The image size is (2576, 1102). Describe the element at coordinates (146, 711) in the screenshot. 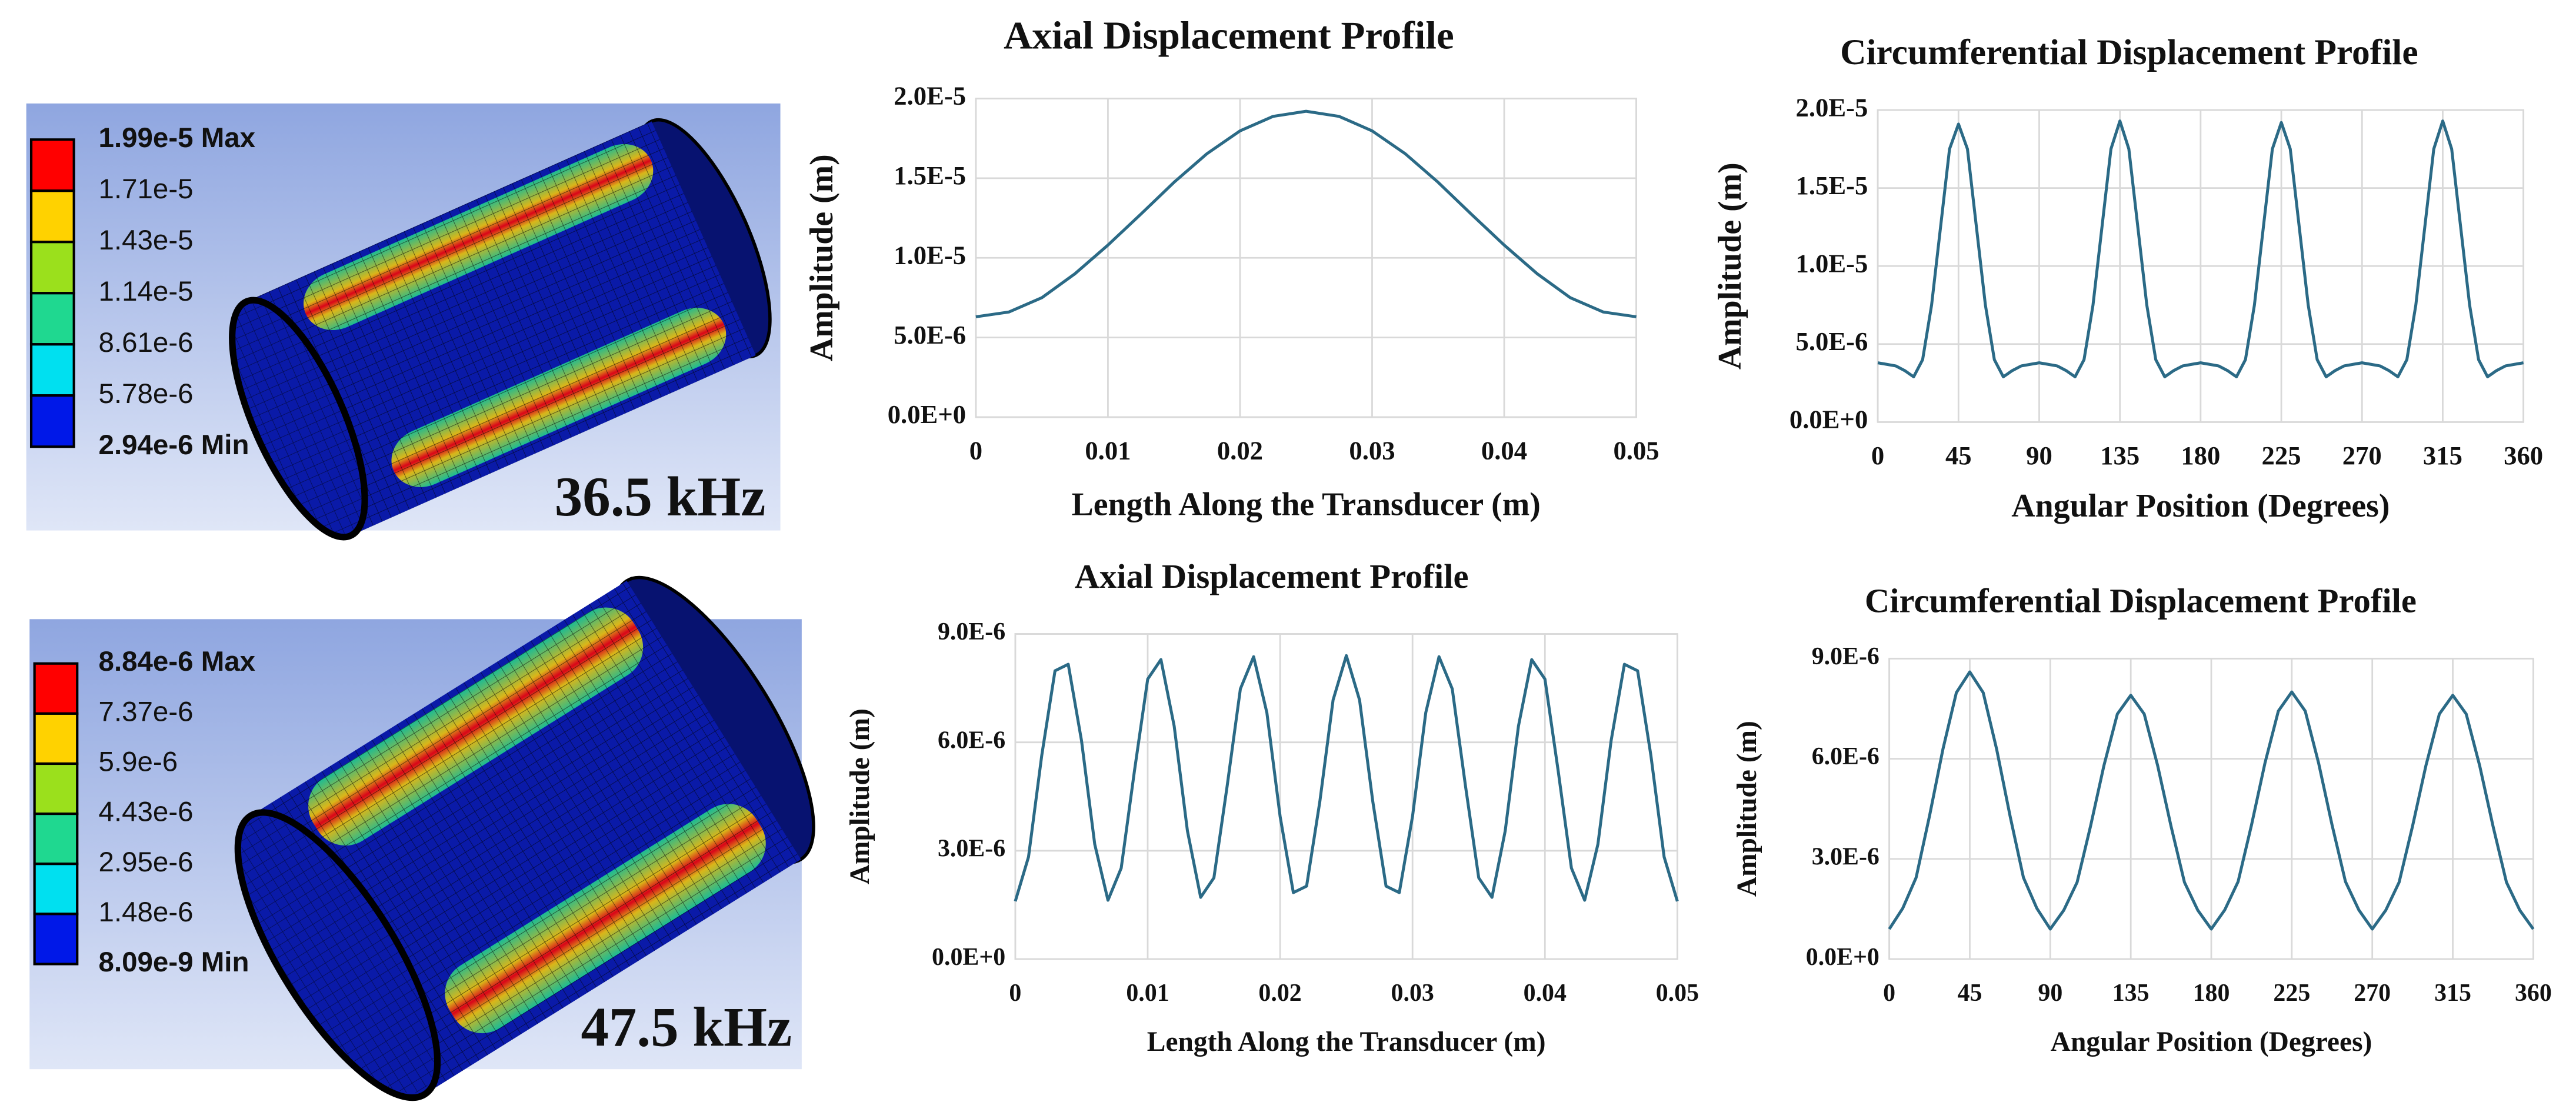

I see `legend-label: 7.37e-6` at that location.